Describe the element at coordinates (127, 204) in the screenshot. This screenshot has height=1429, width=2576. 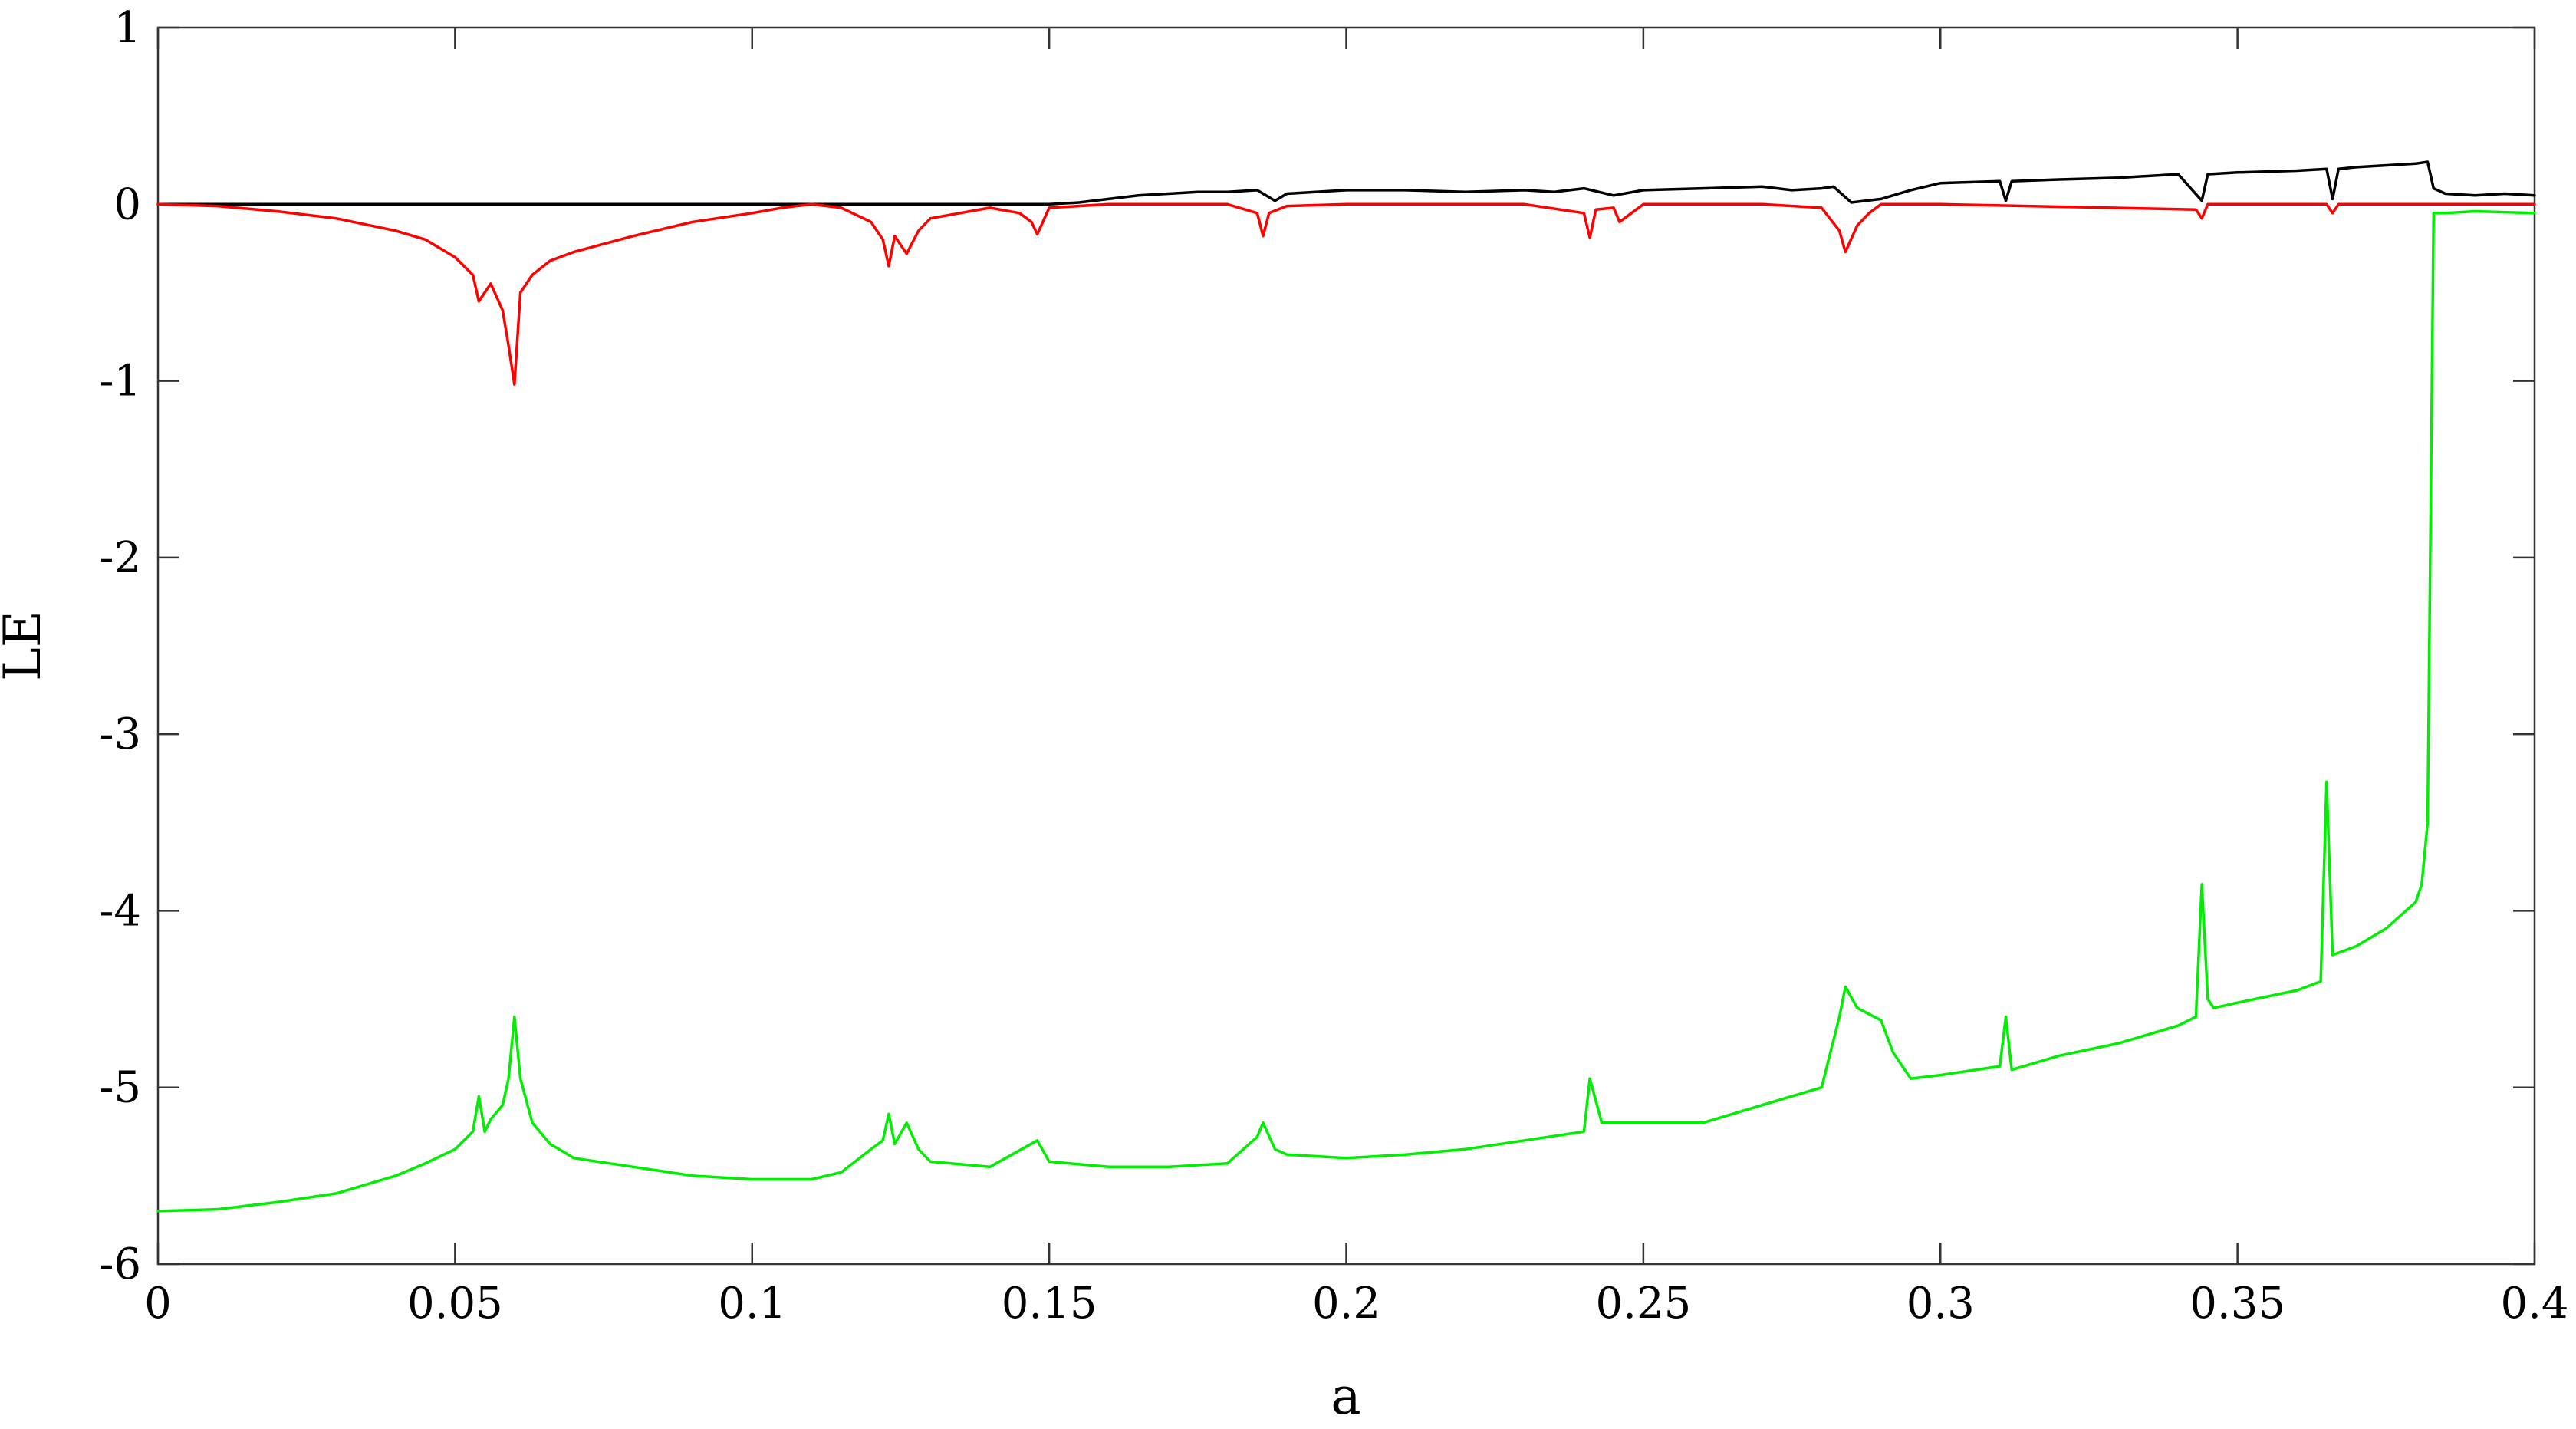
I see `y-tick-label: 0` at that location.